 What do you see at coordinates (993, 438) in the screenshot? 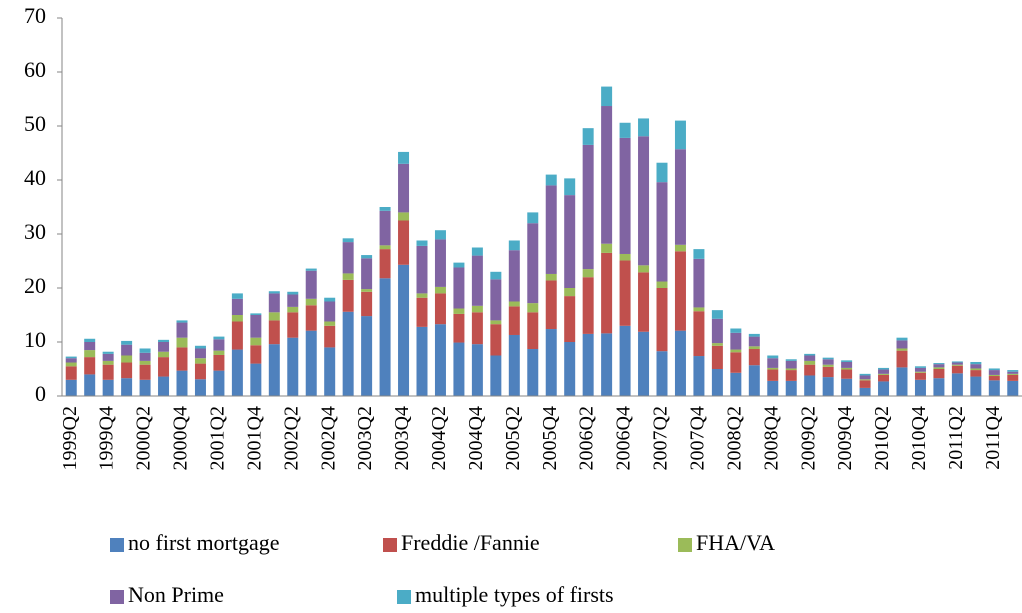
I see `x-tick-label: 2011Q4` at bounding box center [993, 438].